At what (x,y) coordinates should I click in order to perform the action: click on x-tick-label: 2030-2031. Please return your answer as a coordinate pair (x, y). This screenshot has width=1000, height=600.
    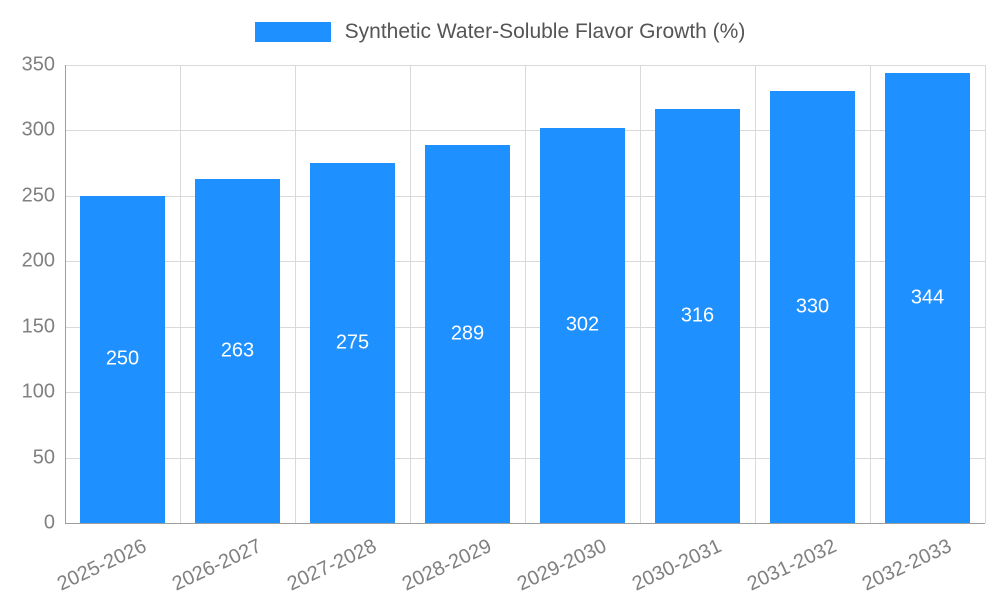
    Looking at the image, I should click on (676, 565).